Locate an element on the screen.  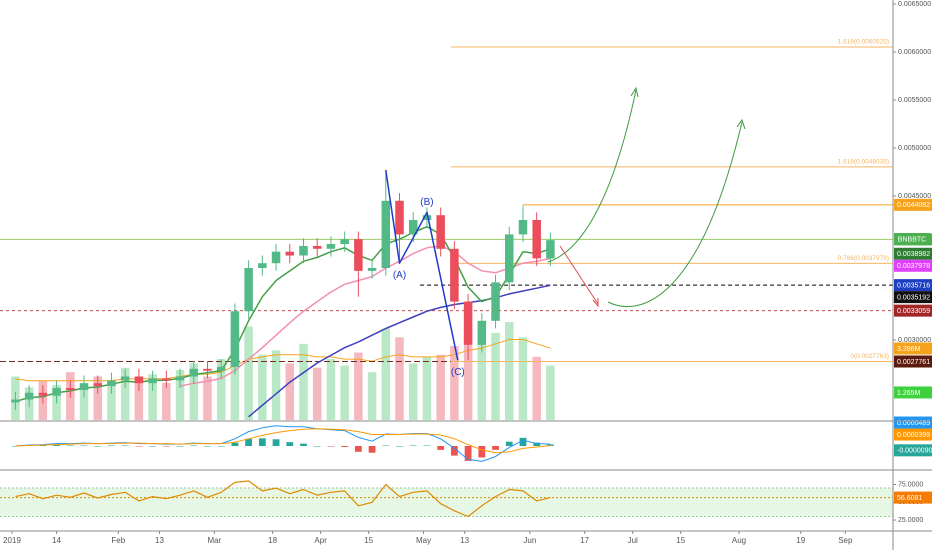
price-tag-label: 0.0033059 is located at coordinates (913, 311).